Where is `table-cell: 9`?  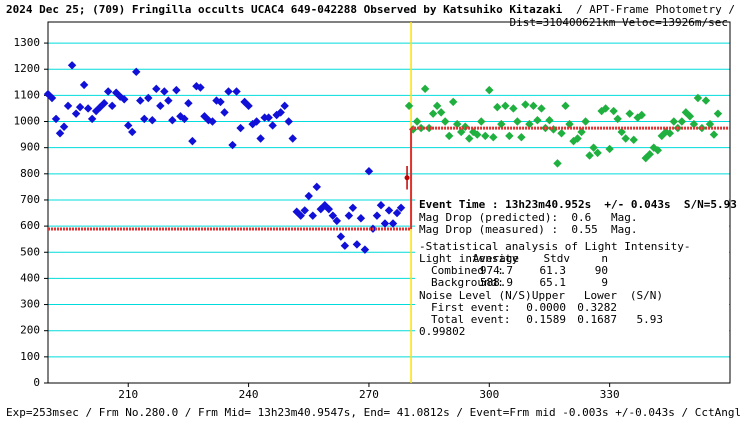 table-cell: 9 is located at coordinates (604, 282).